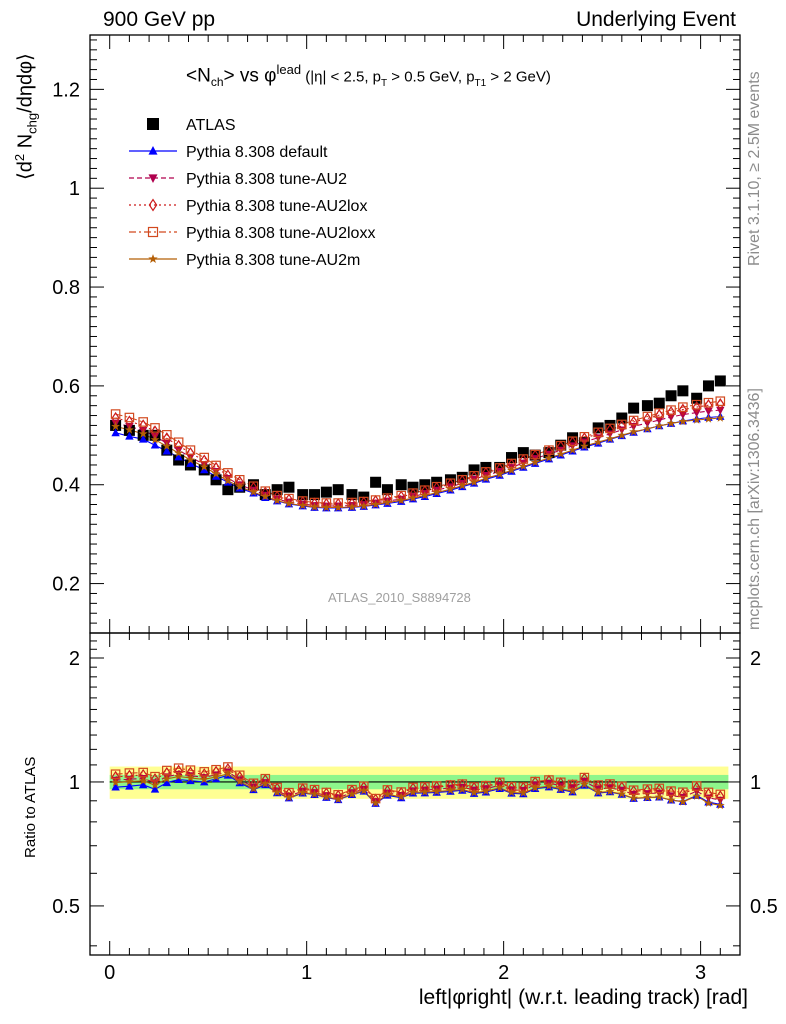  What do you see at coordinates (399, 597) in the screenshot?
I see `analysis-watermark: ATLAS_2010_S8894728` at bounding box center [399, 597].